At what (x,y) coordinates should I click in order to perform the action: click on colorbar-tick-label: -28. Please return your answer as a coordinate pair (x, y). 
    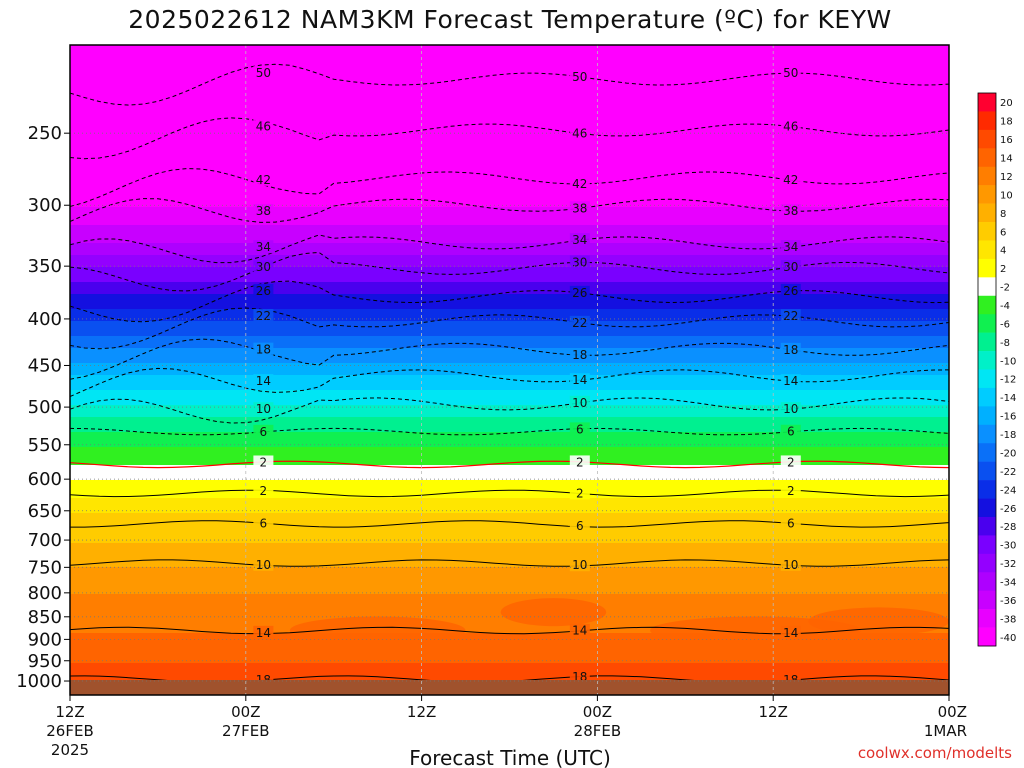
    Looking at the image, I should click on (1008, 527).